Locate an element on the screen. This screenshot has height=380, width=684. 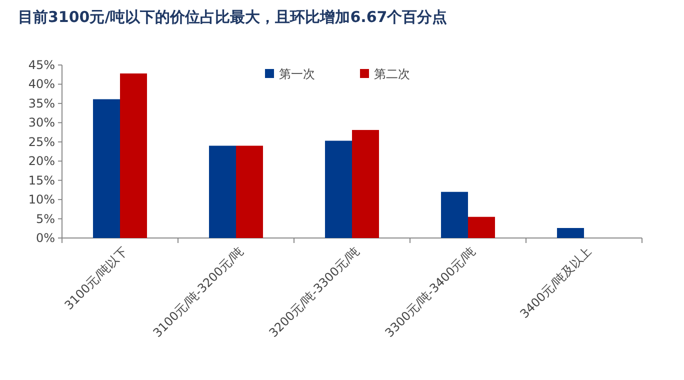
y-tick-label: 45% is located at coordinates (41, 65).